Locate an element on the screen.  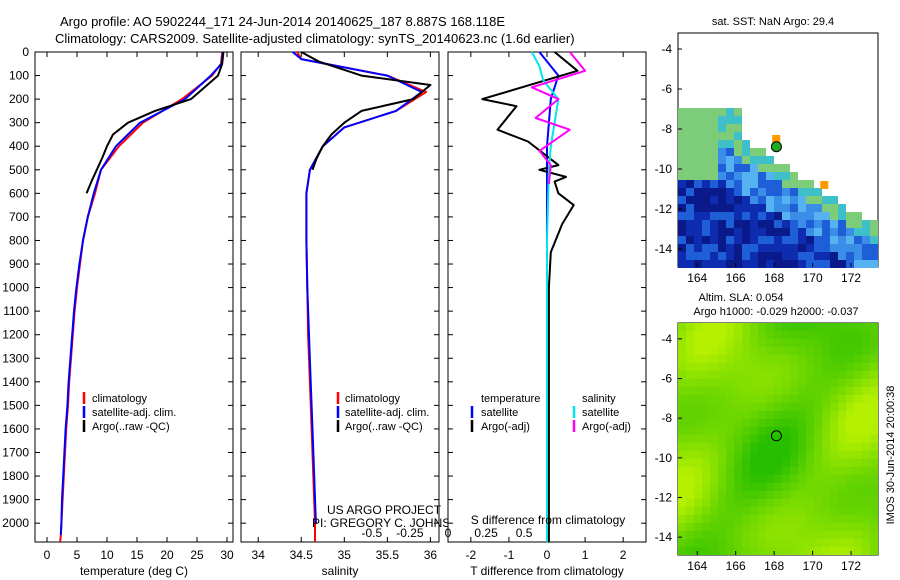
lon-tick-label: 168 is located at coordinates (774, 566).